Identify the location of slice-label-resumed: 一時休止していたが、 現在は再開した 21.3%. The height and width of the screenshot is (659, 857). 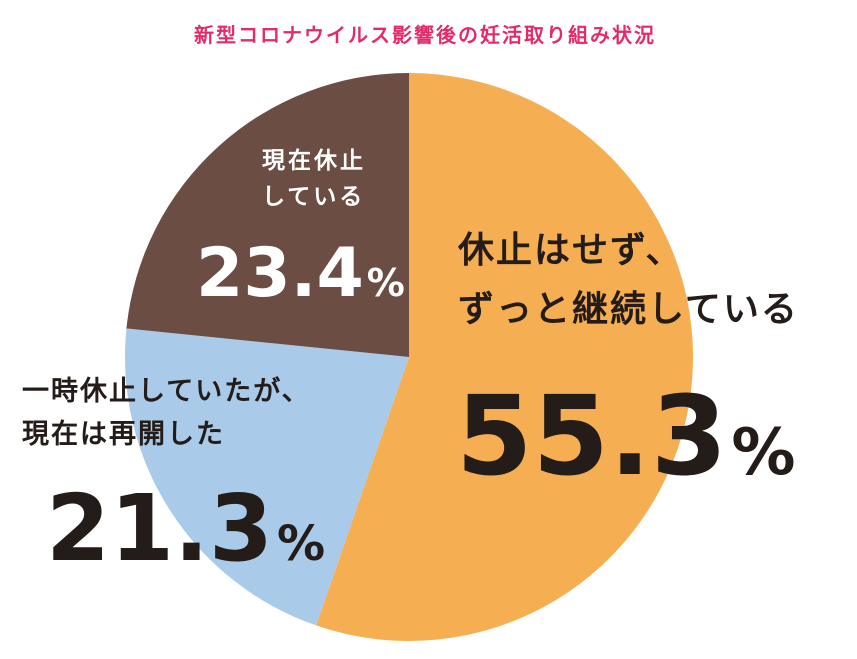
(173, 478).